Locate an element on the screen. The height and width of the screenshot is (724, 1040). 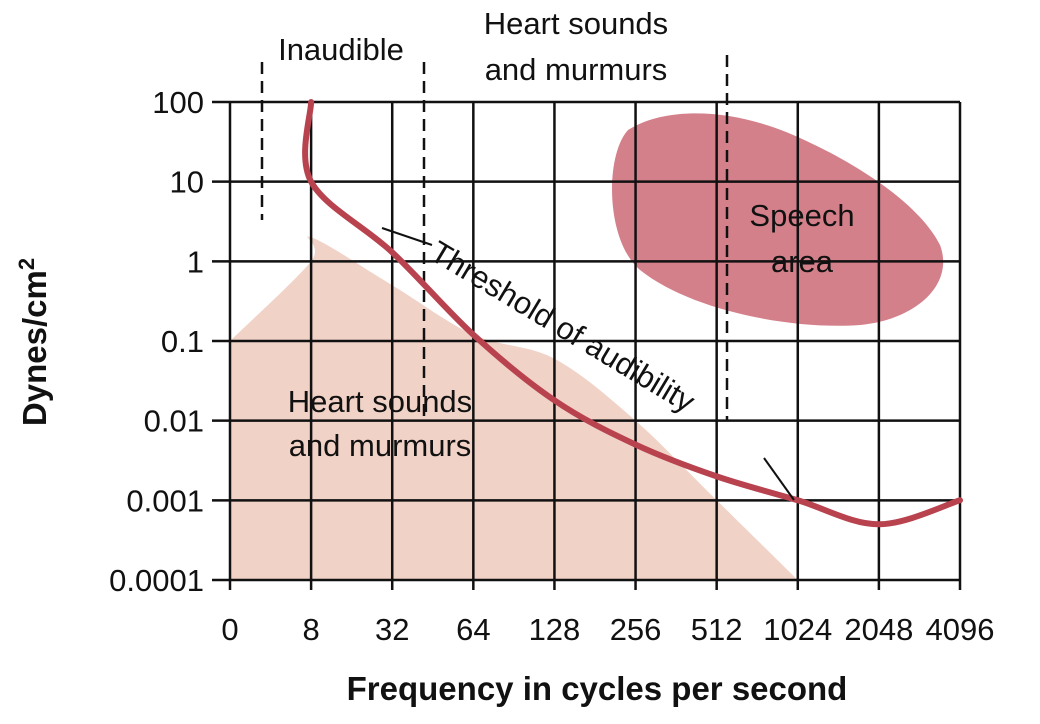
speech-label-line2: area is located at coordinates (802, 261).